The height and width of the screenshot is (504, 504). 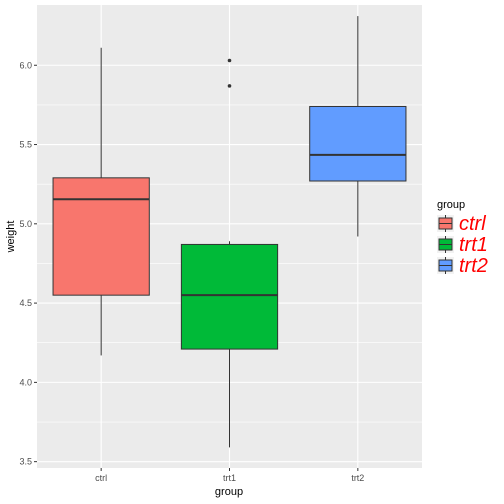 I want to click on x-axis-title: group, so click(x=229, y=492).